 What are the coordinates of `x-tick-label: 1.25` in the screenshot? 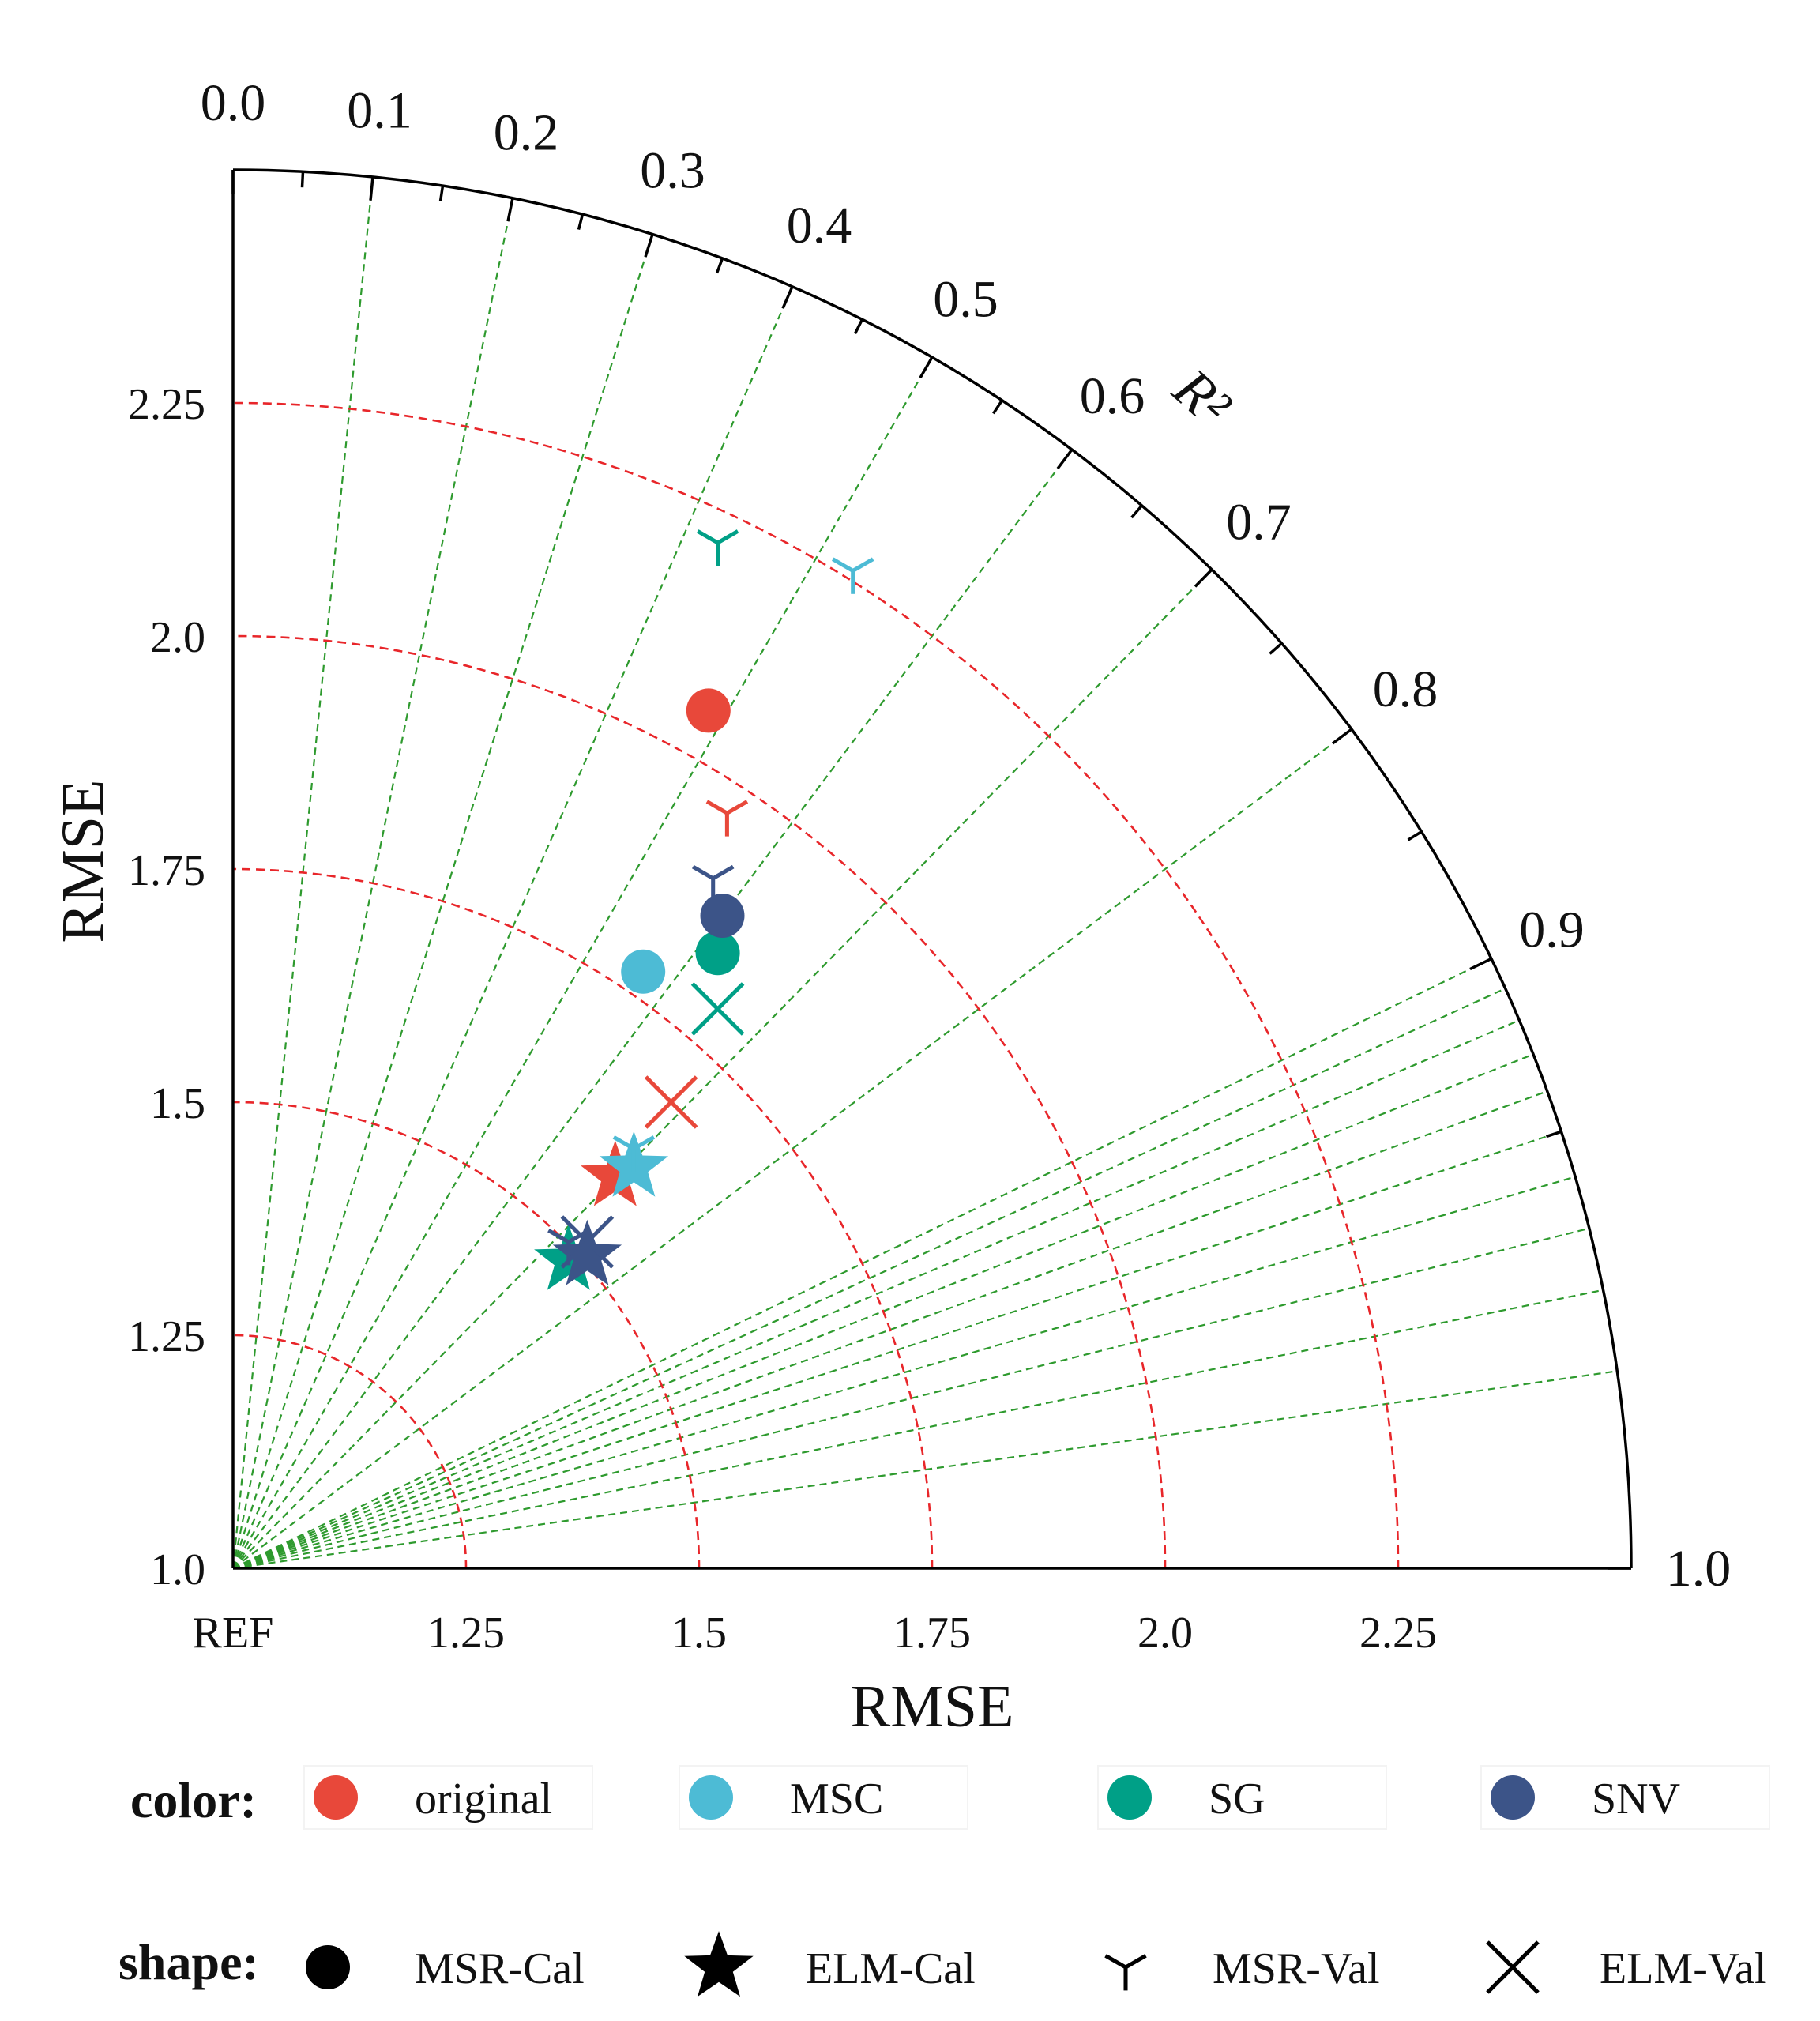 It's located at (466, 1633).